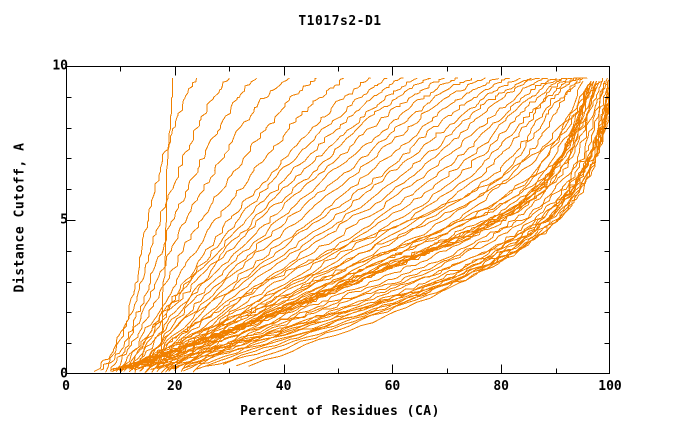 The height and width of the screenshot is (440, 680). Describe the element at coordinates (60, 66) in the screenshot. I see `y-tick-label-10: 10` at that location.